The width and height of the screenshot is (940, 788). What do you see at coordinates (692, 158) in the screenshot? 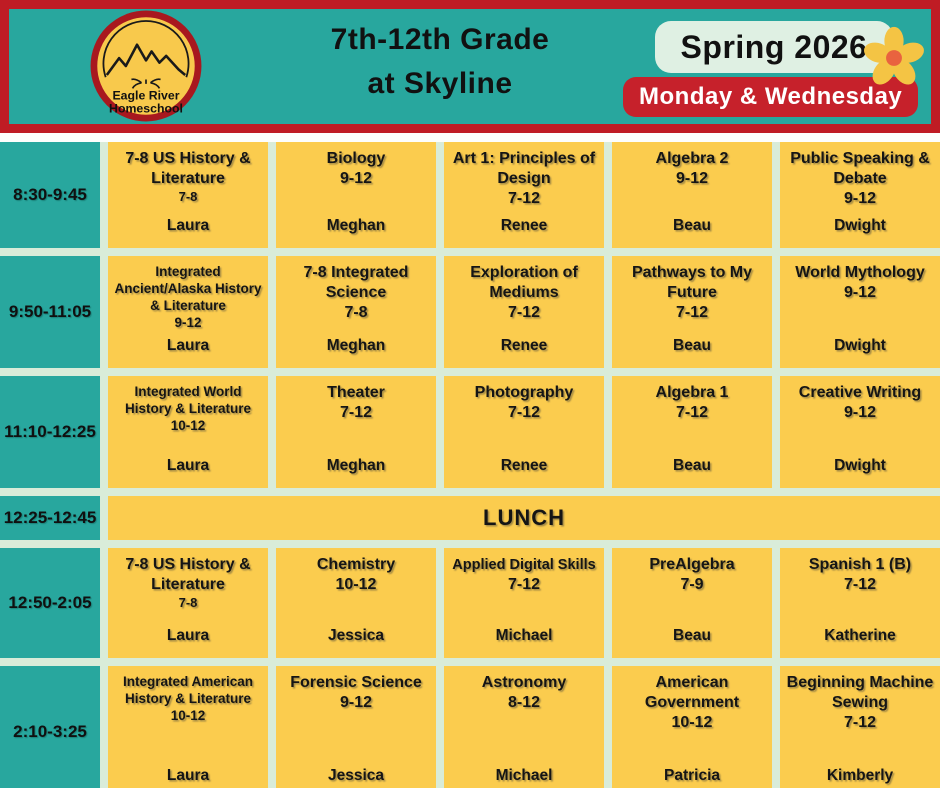
I see `class-name: Algebra 2` at bounding box center [692, 158].